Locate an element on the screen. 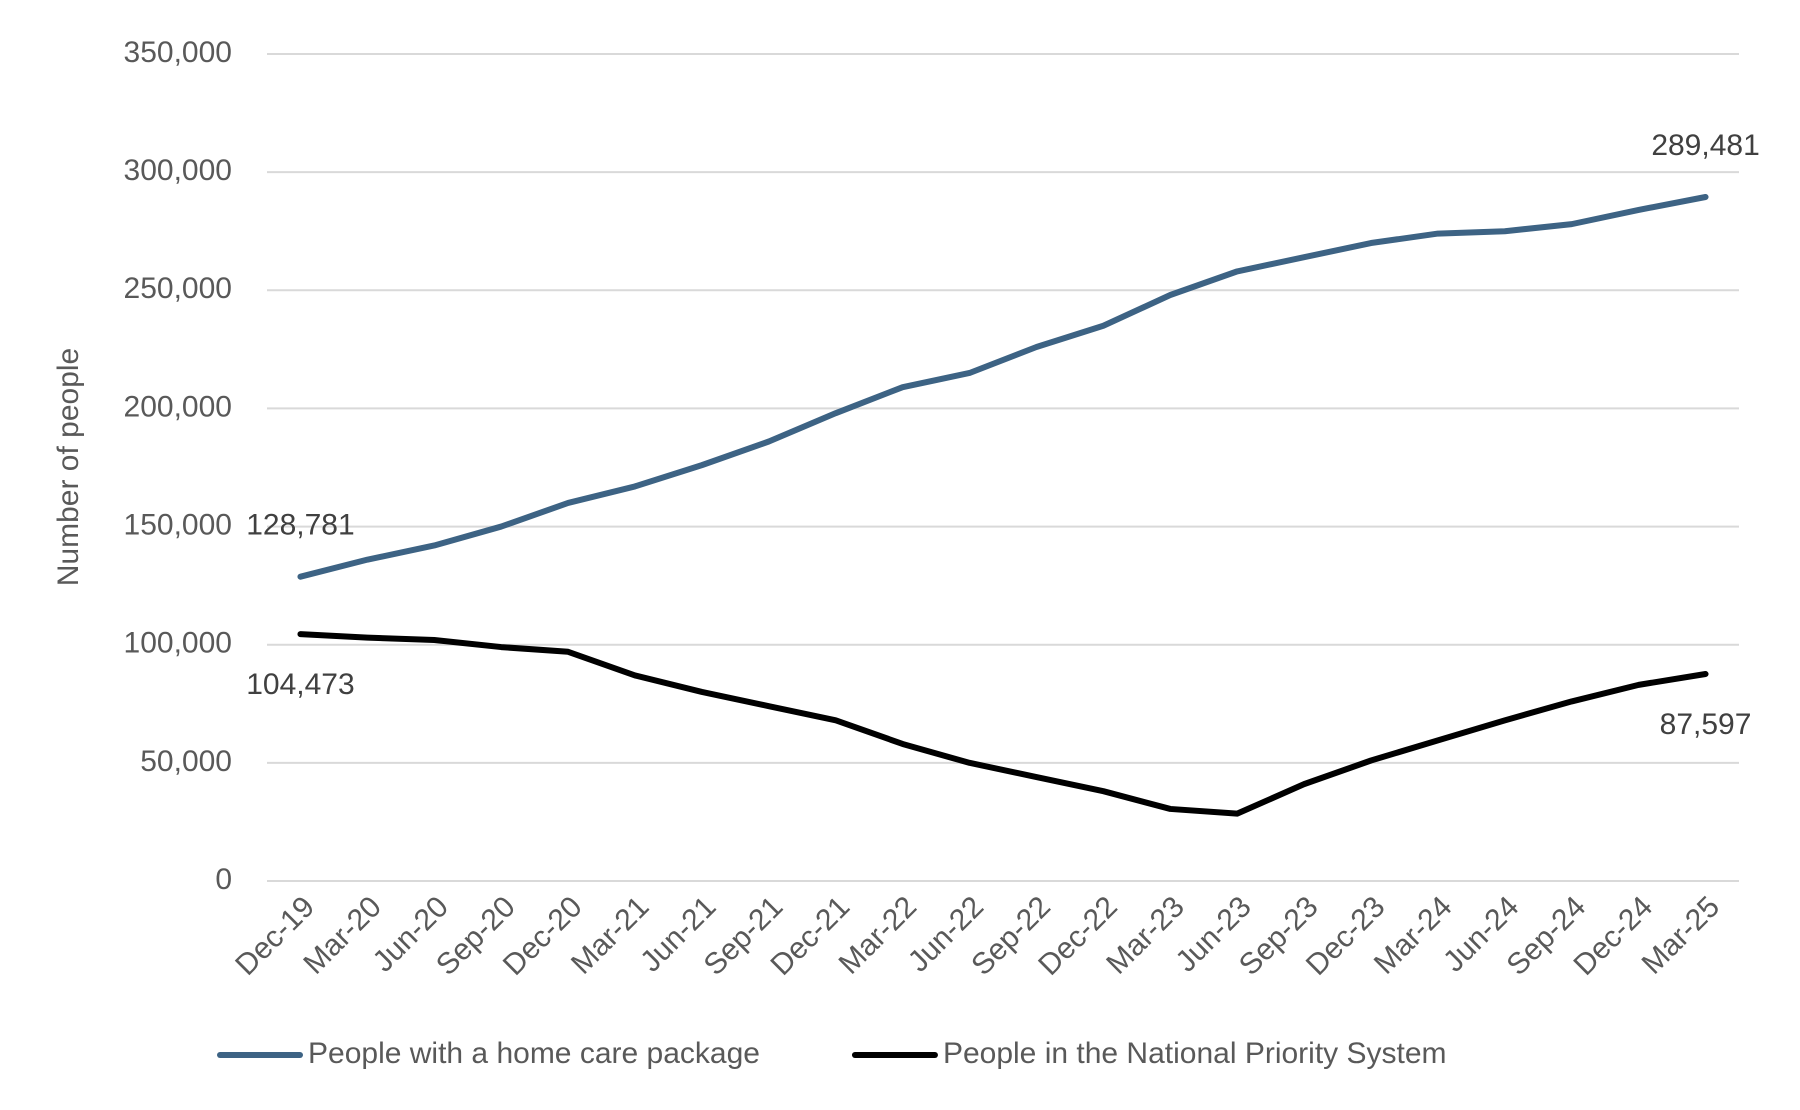  data-label: 289,481 is located at coordinates (1705, 145).